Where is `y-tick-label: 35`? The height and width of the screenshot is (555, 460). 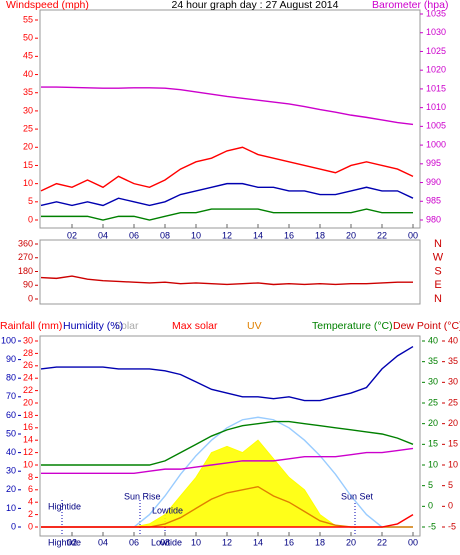
y-tick-label: 35 is located at coordinates (433, 361).